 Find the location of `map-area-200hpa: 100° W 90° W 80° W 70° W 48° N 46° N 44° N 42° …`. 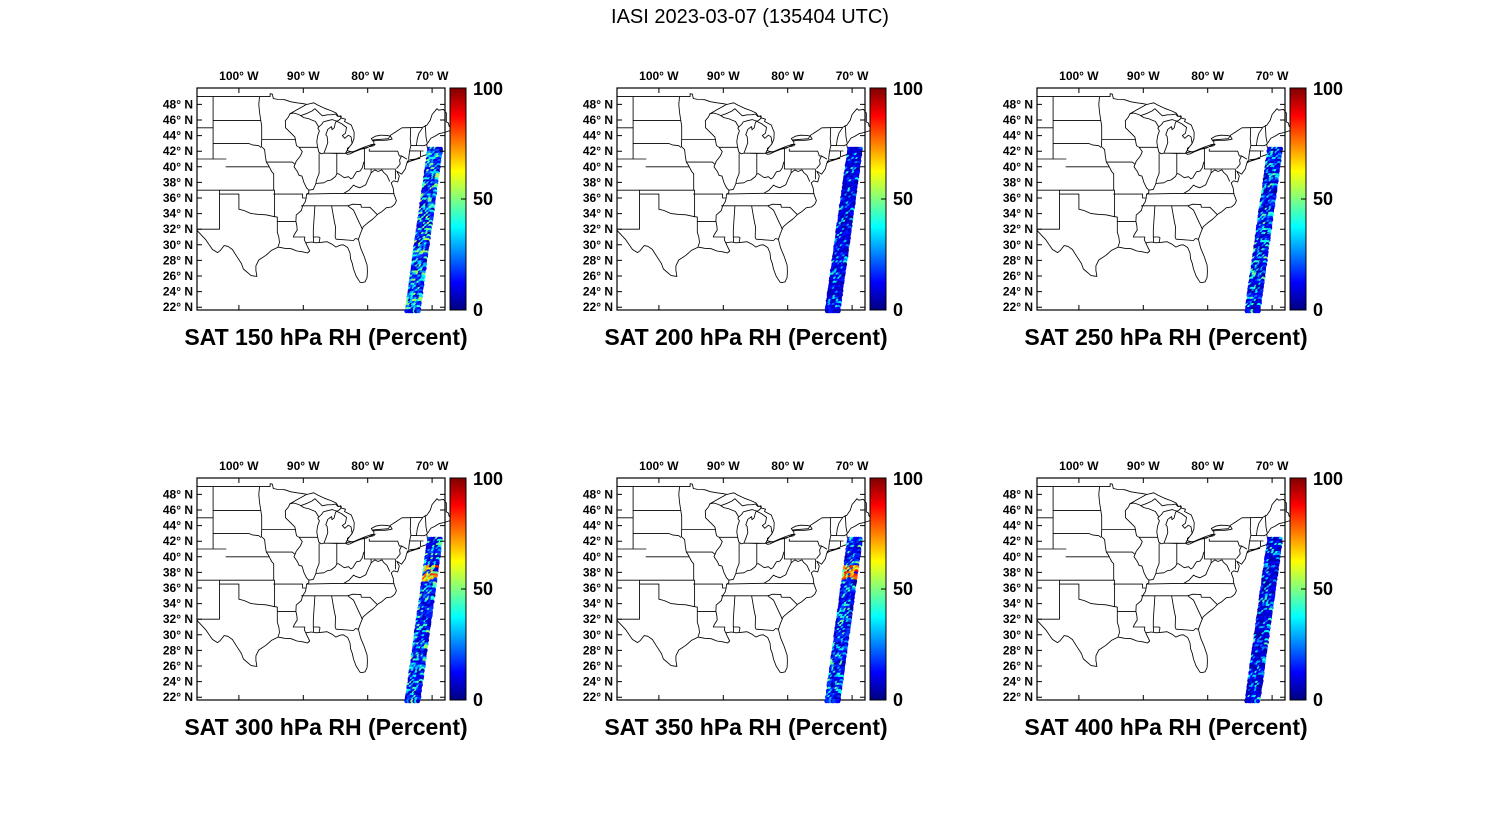

map-area-200hpa: 100° W 90° W 80° W 70° W 48° N 46° N 44° N 42° … is located at coordinates (760, 195).